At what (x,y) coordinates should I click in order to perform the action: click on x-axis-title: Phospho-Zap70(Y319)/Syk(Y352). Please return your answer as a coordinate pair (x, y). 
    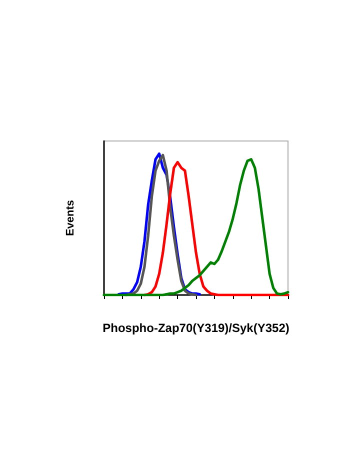
    Looking at the image, I should click on (196, 328).